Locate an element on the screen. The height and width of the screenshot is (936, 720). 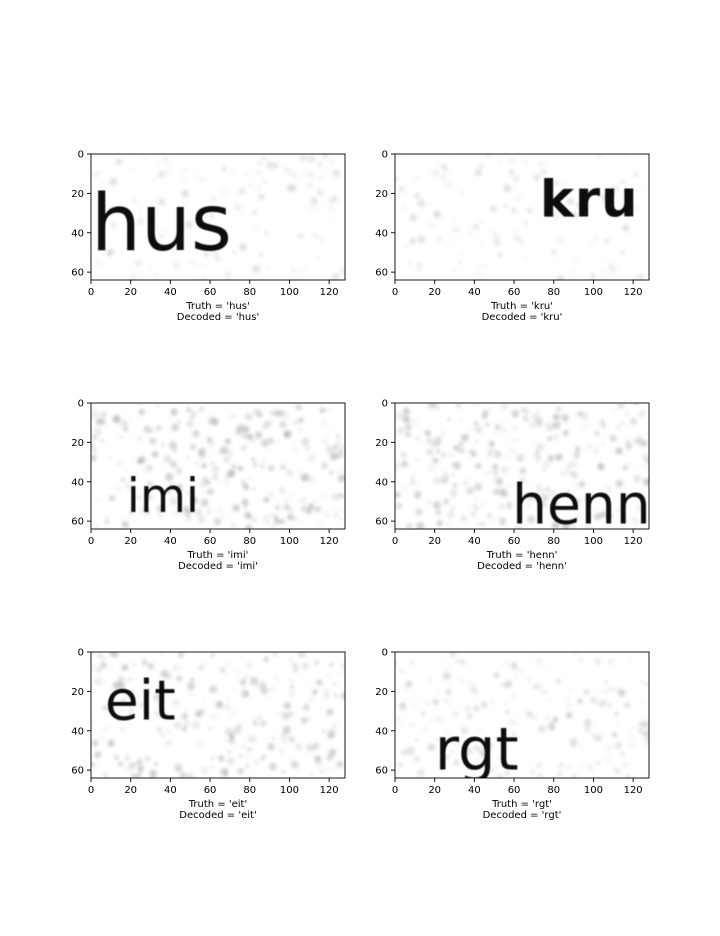
image-word: imi is located at coordinates (163, 496).